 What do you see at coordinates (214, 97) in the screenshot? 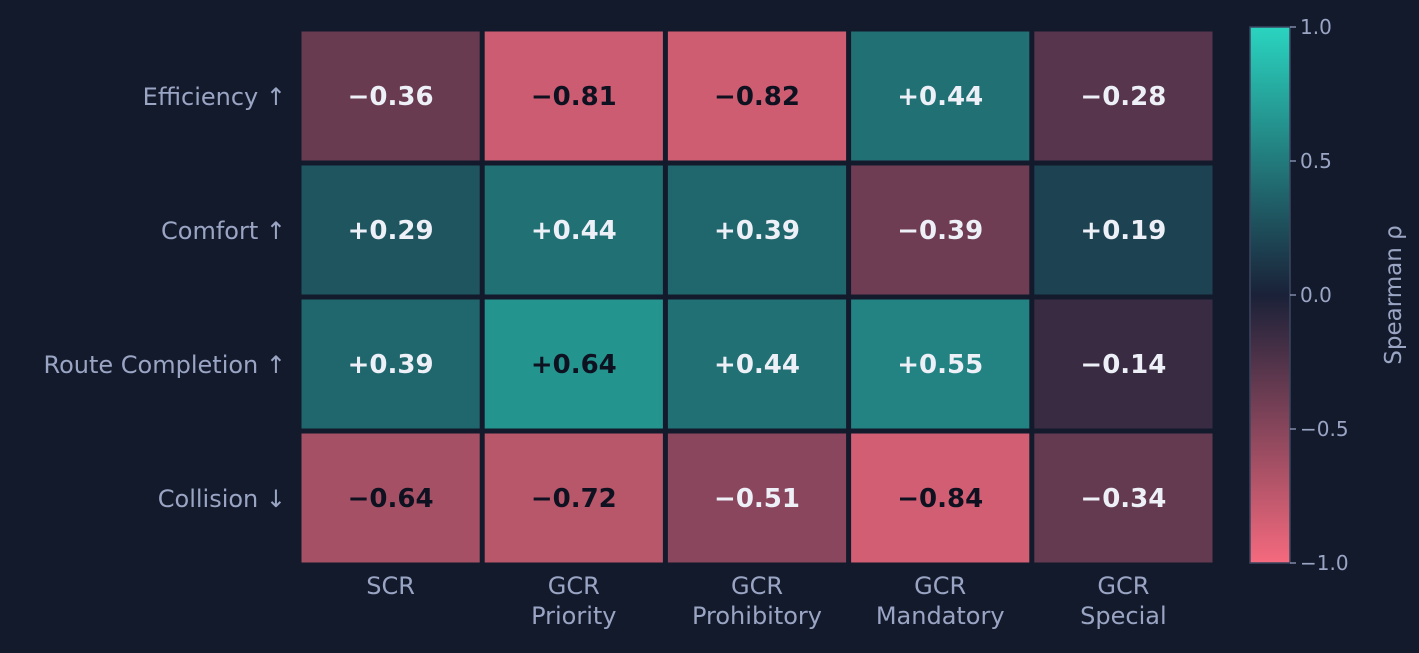
I see `row-label: Efficiency ↑` at bounding box center [214, 97].